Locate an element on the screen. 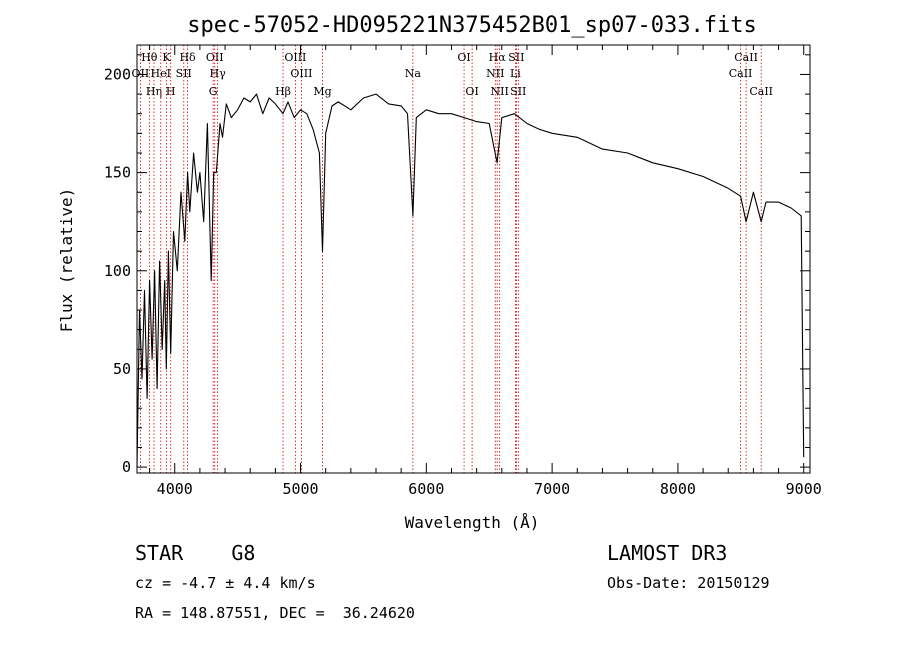 Image resolution: width=900 pixels, height=649 pixels. x-tick-label-5: 9000 is located at coordinates (804, 489).